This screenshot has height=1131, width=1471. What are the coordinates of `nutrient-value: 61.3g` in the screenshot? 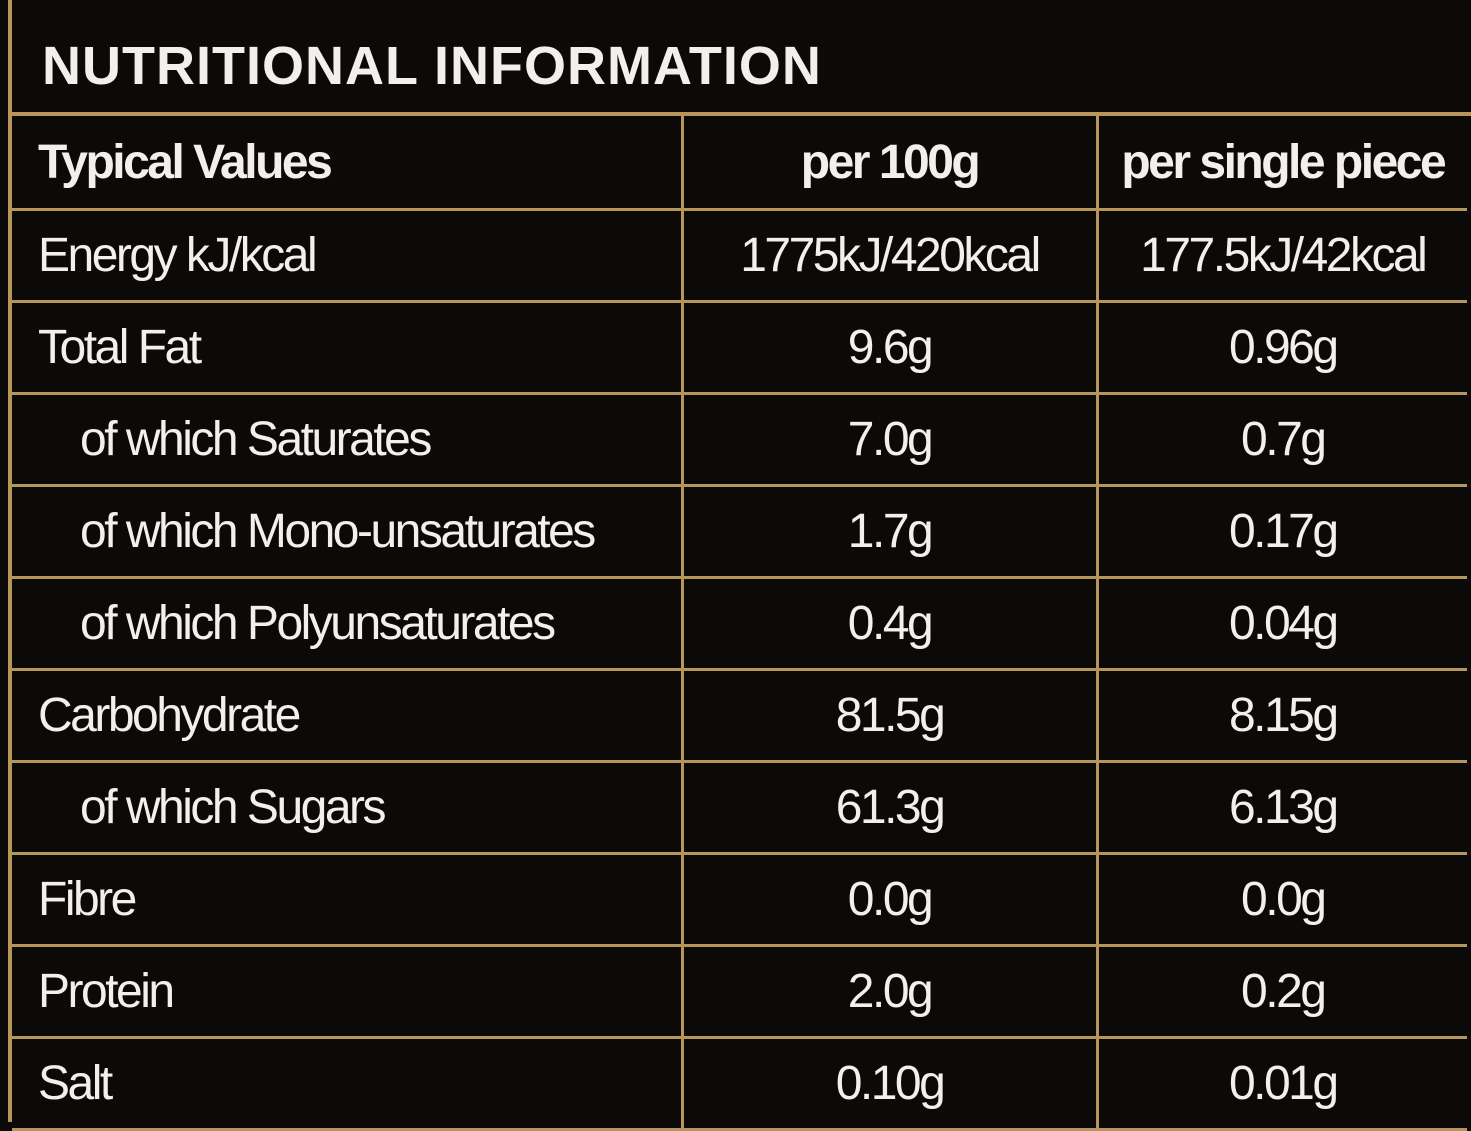 It's located at (889, 807).